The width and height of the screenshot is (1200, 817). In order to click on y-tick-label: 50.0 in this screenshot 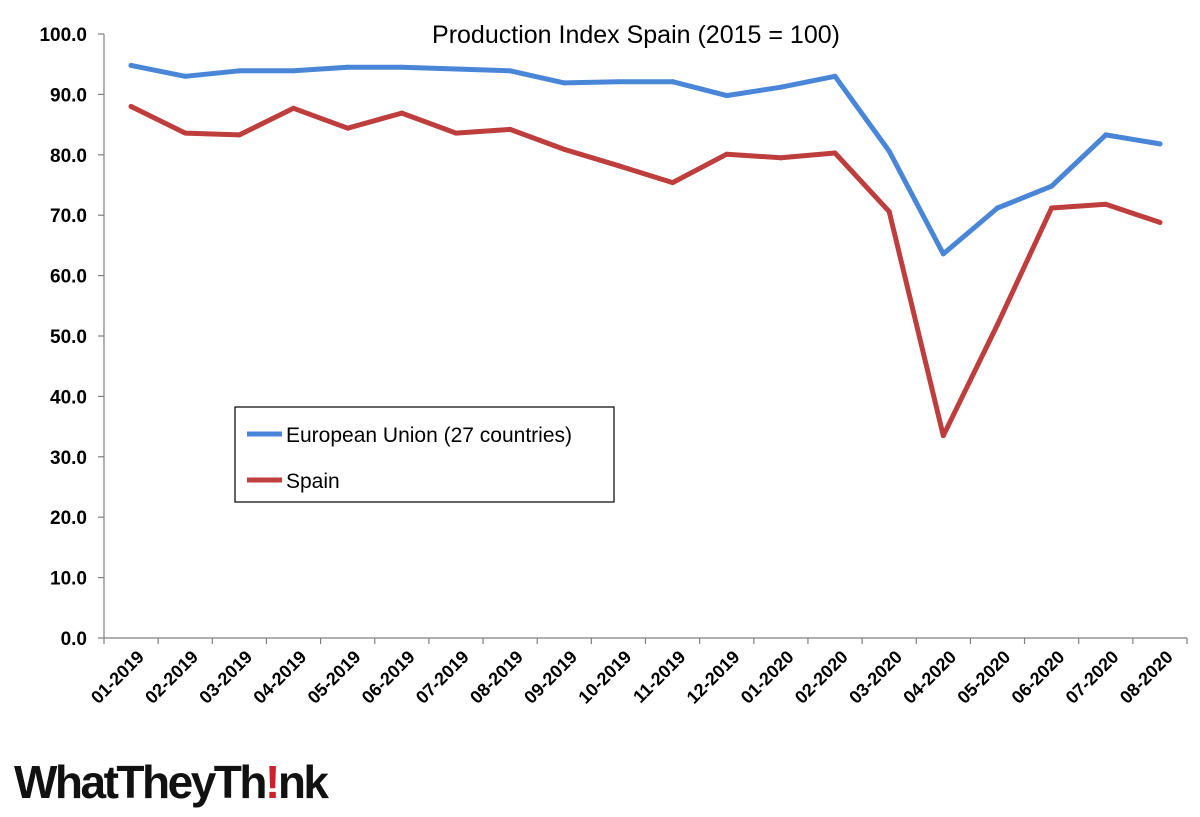, I will do `click(68, 337)`.